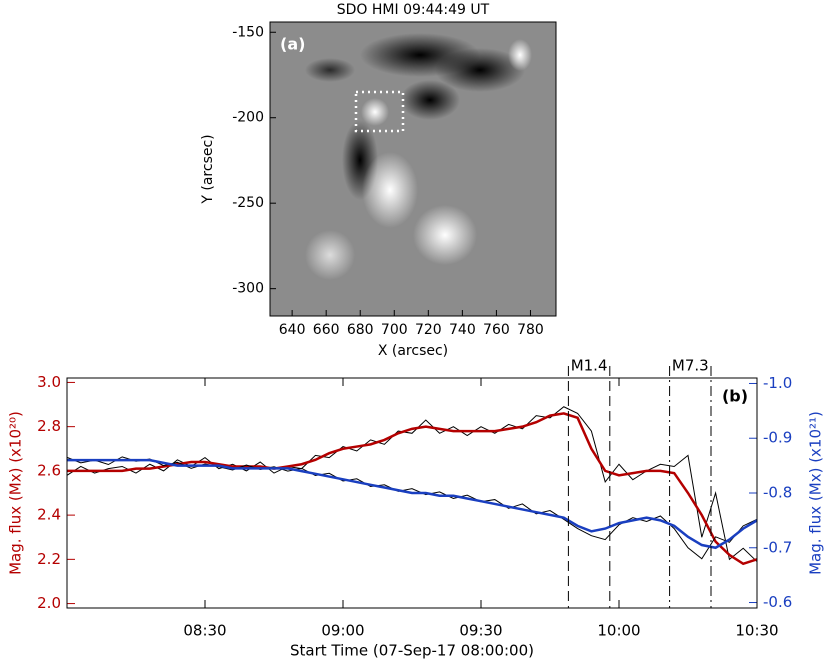  What do you see at coordinates (618, 631) in the screenshot?
I see `x-tick-label: 10:00` at bounding box center [618, 631].